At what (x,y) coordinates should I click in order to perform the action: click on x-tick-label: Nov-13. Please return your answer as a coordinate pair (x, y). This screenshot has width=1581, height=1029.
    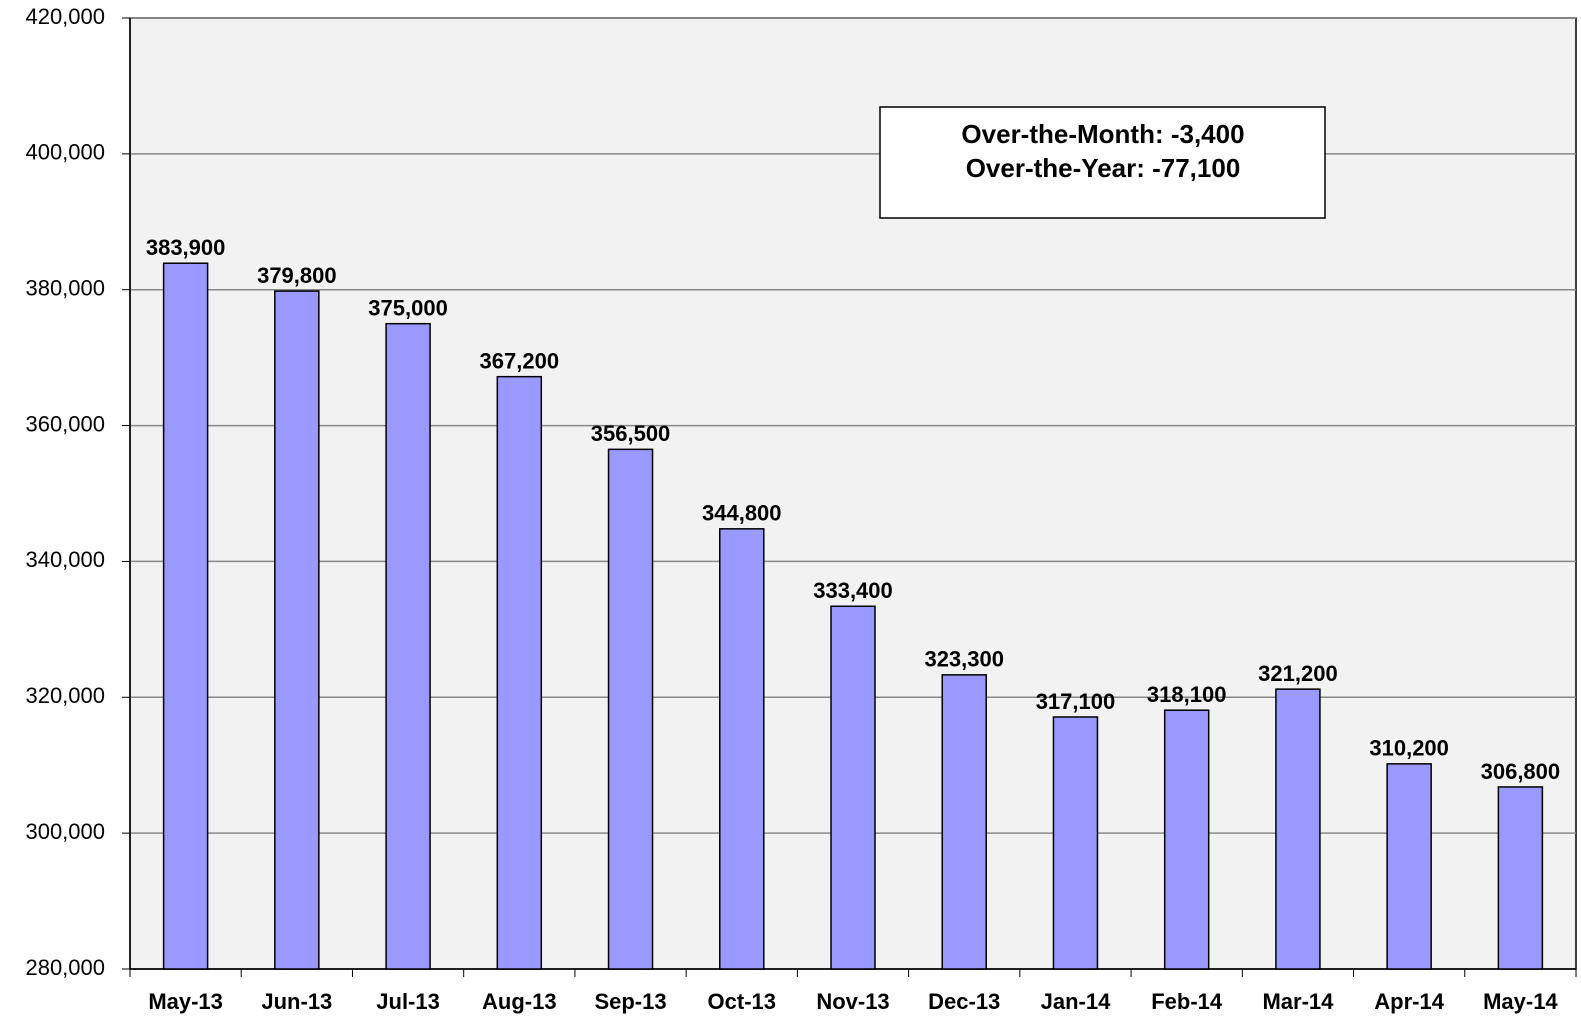
    Looking at the image, I should click on (852, 1001).